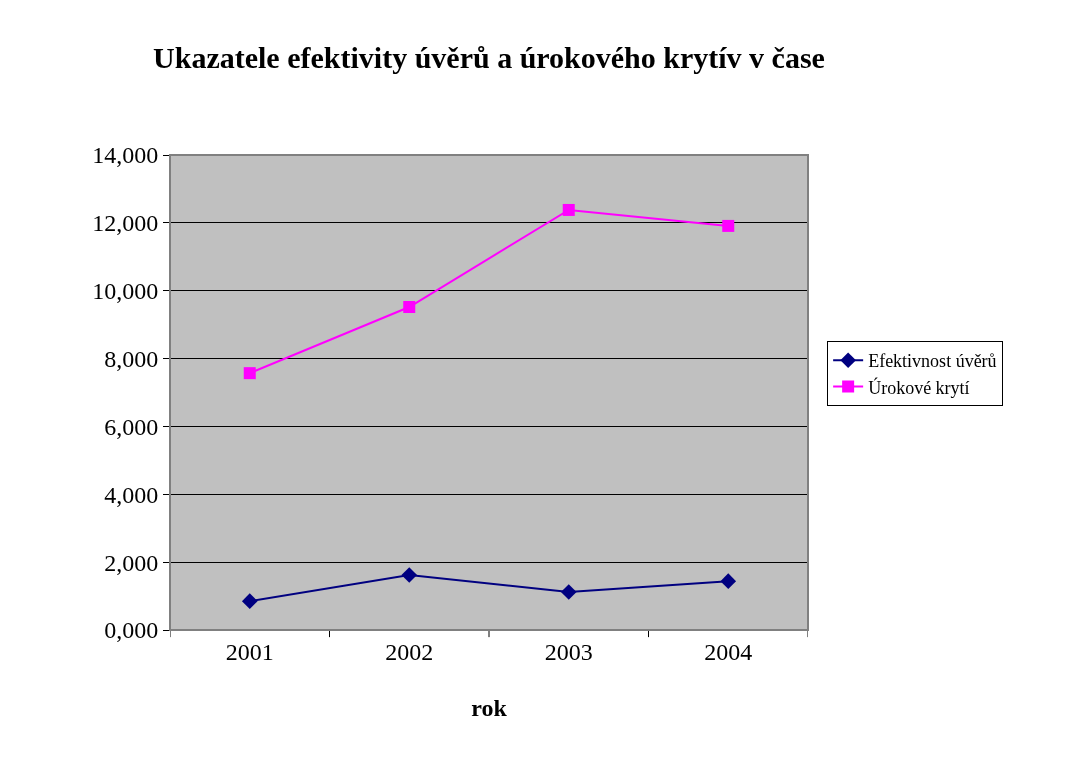  Describe the element at coordinates (131, 494) in the screenshot. I see `y-tick-label: 4,000` at that location.